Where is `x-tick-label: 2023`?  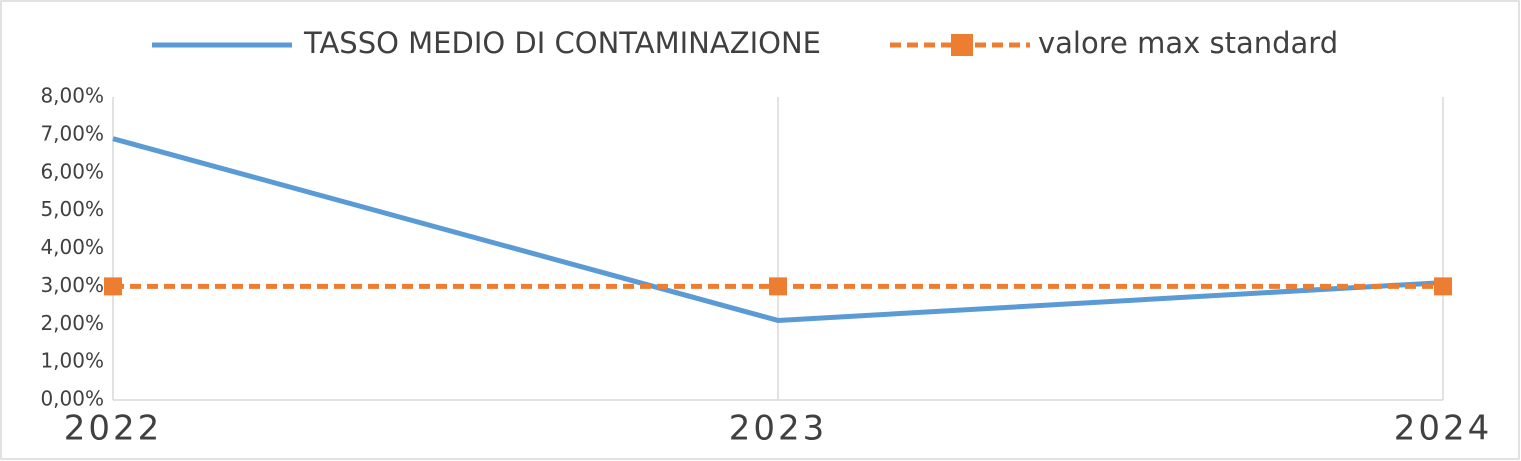
x-tick-label: 2023 is located at coordinates (778, 429).